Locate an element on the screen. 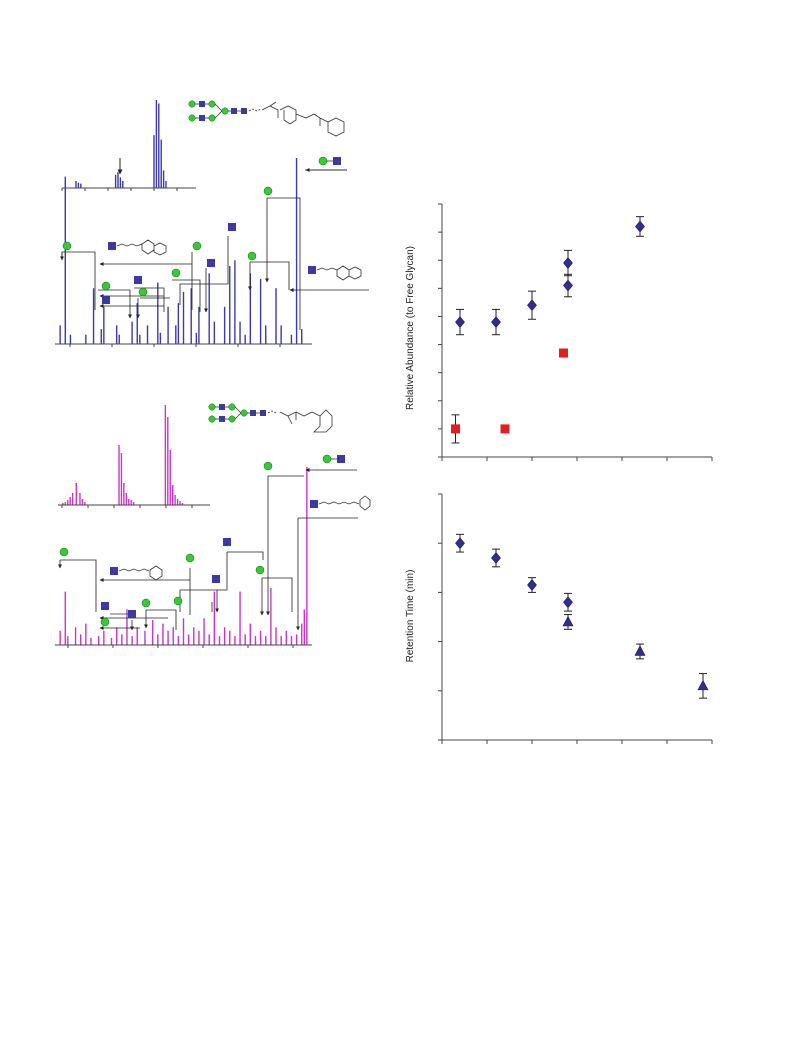  spectrum1-inset is located at coordinates (119, 145).